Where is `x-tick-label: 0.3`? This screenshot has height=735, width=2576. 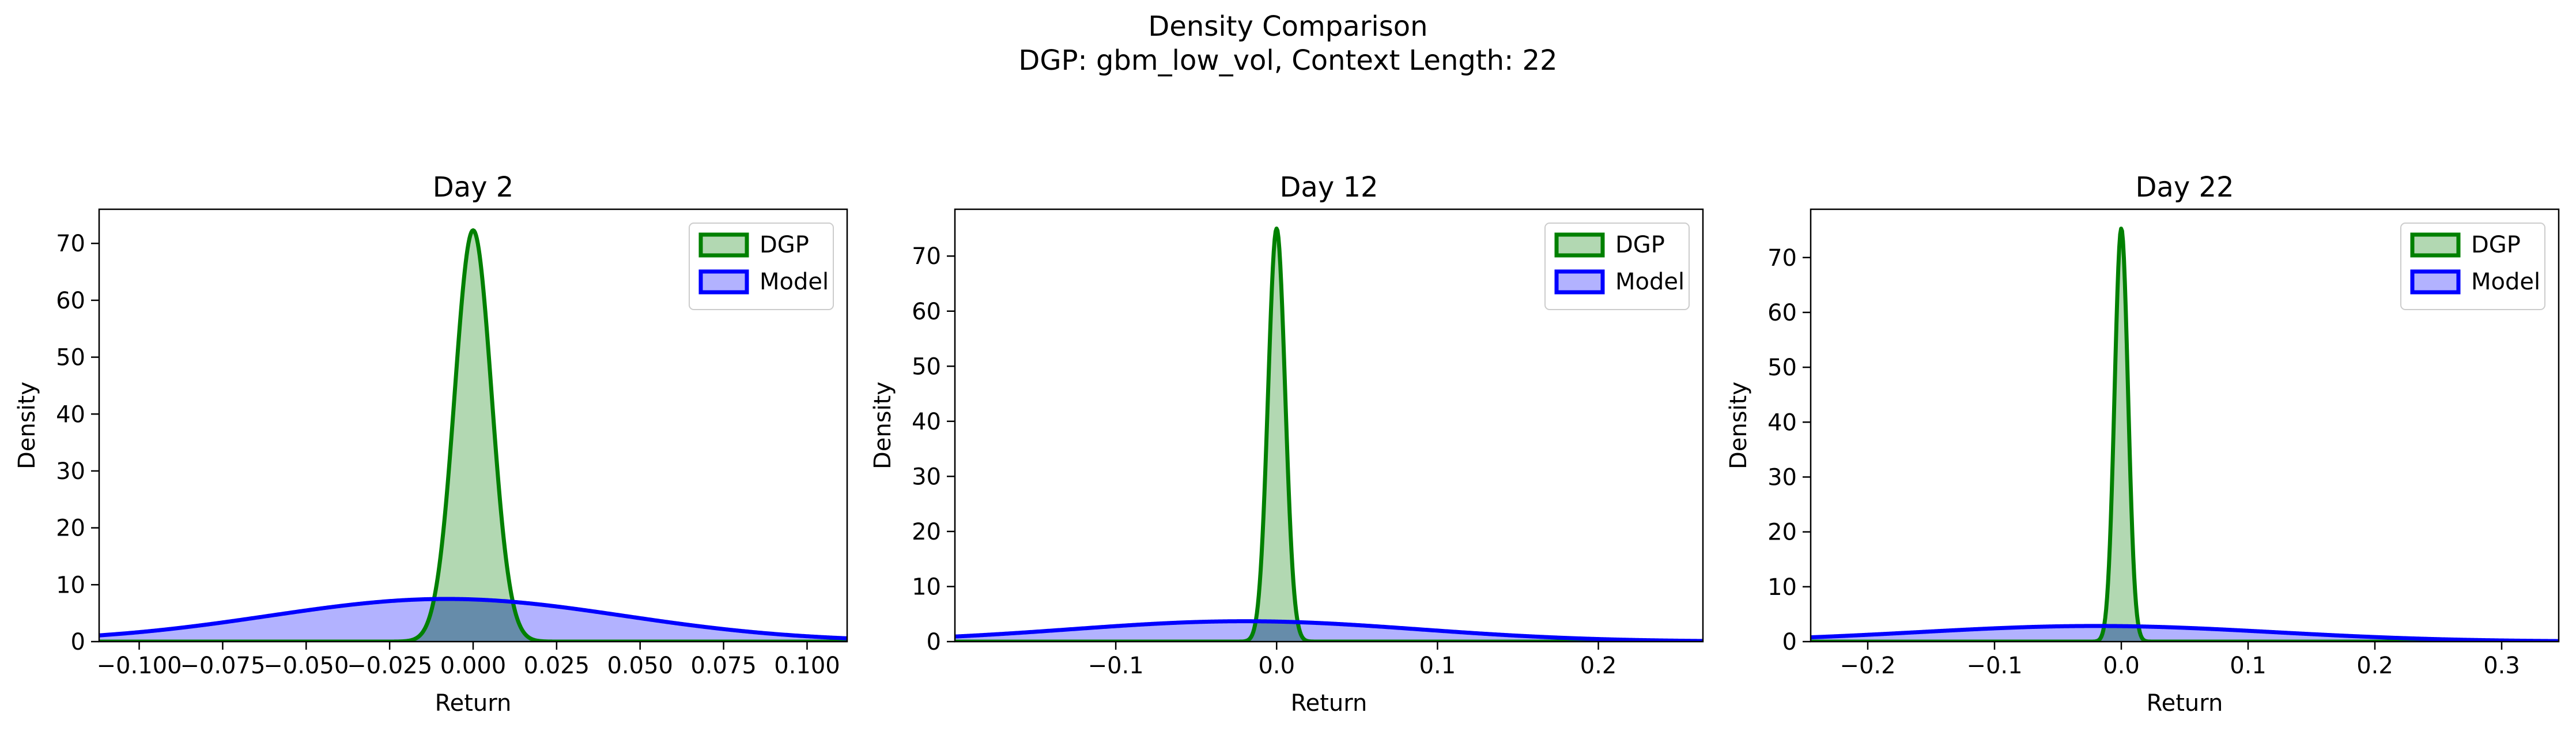 x-tick-label: 0.3 is located at coordinates (2501, 666).